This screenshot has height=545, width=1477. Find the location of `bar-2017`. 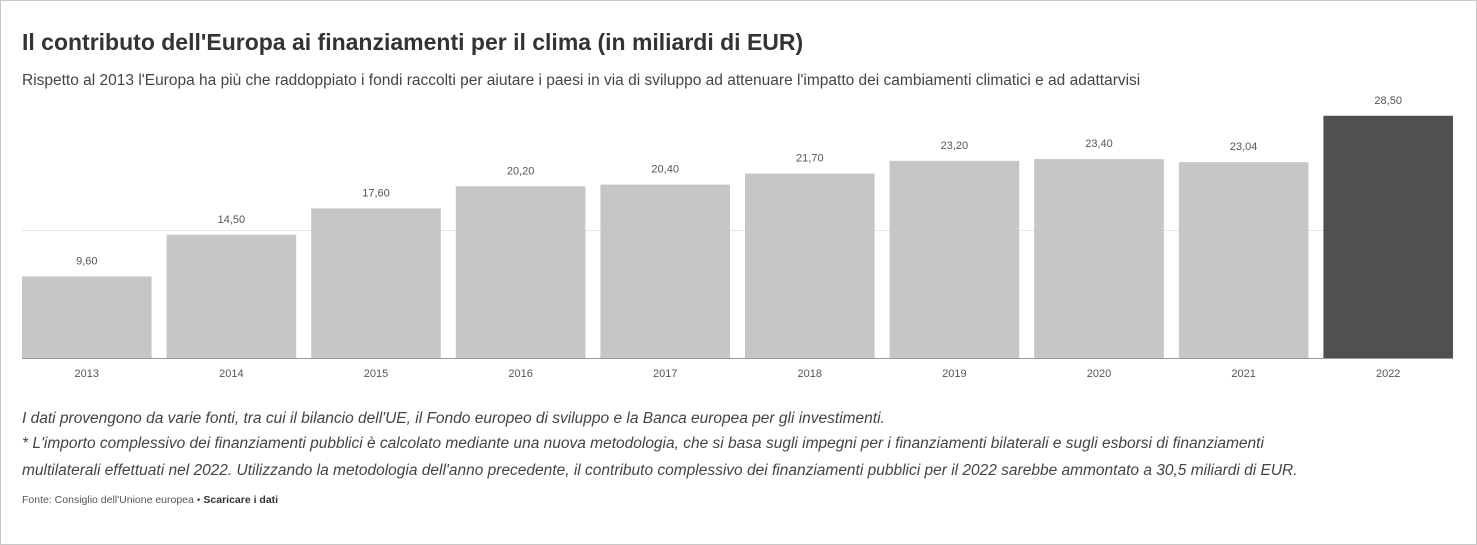

bar-2017 is located at coordinates (665, 271).